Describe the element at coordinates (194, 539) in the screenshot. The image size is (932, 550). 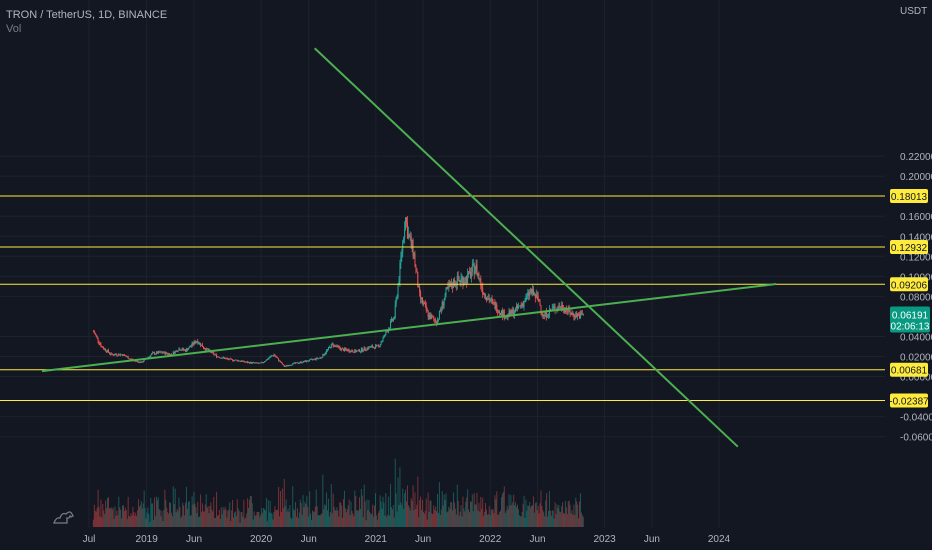
I see `time-axis-tick-2: Jun` at that location.